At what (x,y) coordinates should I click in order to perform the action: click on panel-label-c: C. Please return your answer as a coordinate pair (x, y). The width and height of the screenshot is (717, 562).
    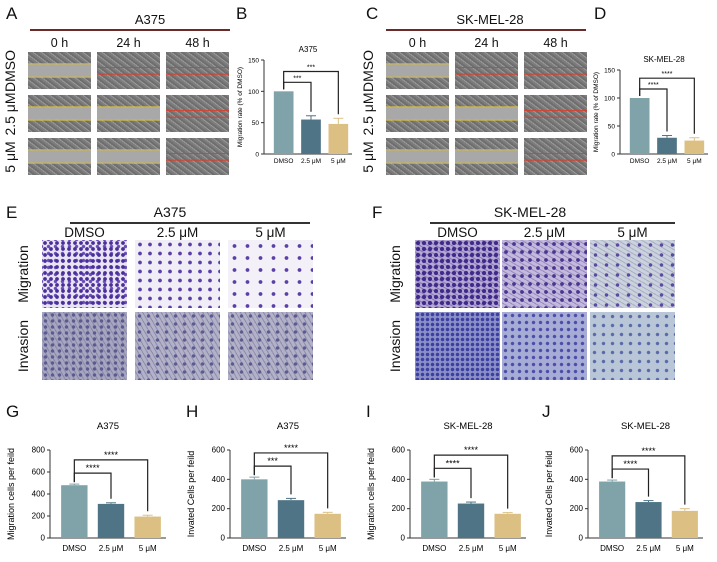
    Looking at the image, I should click on (372, 13).